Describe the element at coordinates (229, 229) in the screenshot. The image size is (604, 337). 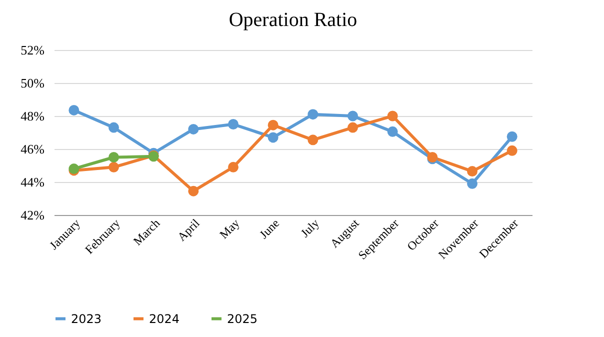
I see `x-tick-label: May` at that location.